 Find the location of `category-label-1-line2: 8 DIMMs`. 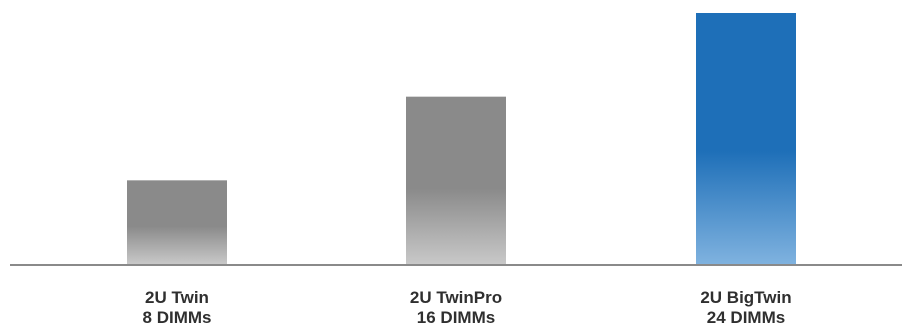

category-label-1-line2: 8 DIMMs is located at coordinates (177, 317).